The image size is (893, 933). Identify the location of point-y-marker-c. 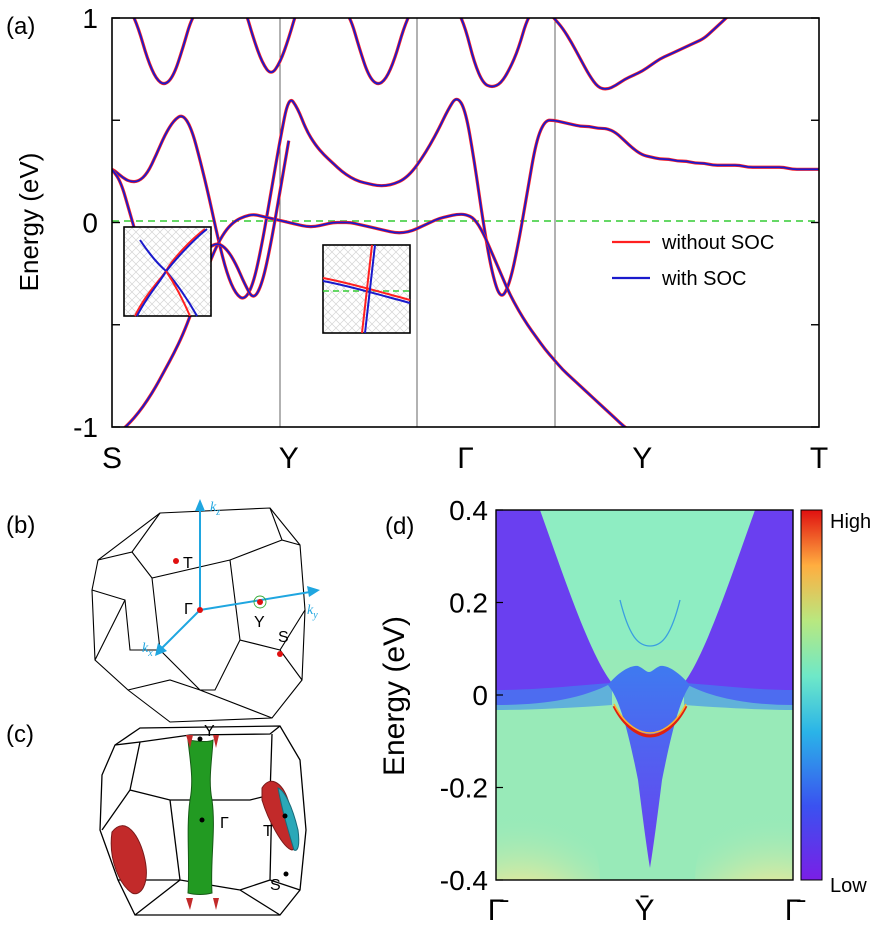
(200, 739).